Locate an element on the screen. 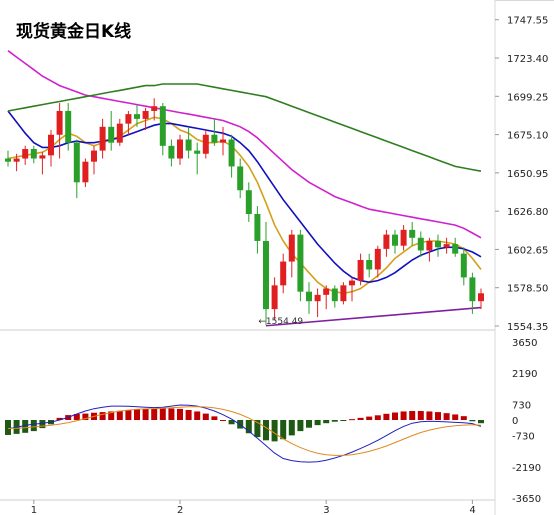  x-tick-label: 4 is located at coordinates (472, 510).